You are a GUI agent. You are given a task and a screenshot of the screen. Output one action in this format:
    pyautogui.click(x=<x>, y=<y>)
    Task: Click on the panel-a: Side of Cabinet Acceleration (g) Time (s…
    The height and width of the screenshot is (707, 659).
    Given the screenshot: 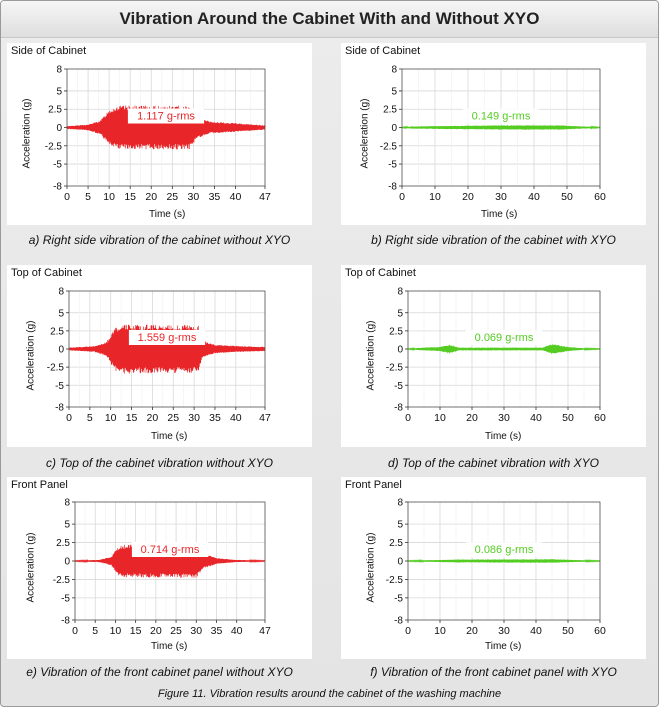 What is the action you would take?
    pyautogui.click(x=159, y=134)
    